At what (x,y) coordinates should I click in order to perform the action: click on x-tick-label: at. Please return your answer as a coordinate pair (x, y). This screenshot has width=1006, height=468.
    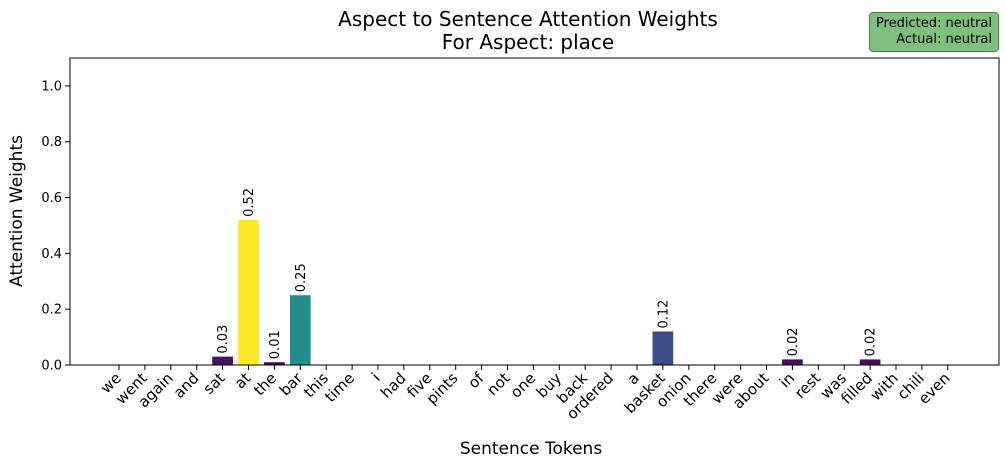
    Looking at the image, I should click on (242, 380).